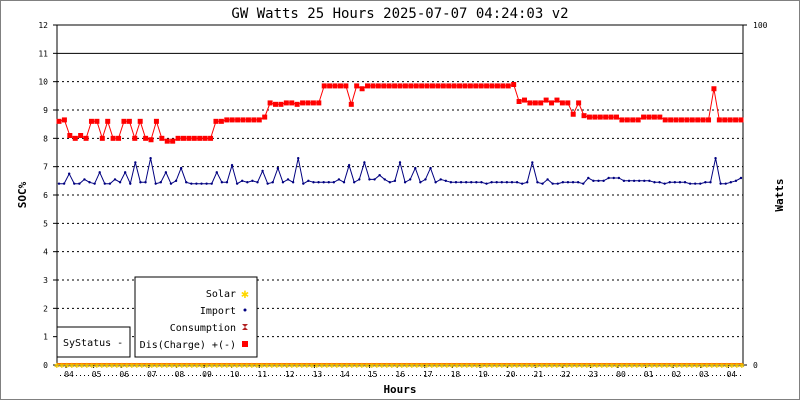 The width and height of the screenshot is (800, 405). Describe the element at coordinates (22, 194) in the screenshot. I see `y-axis-label-left: SOC%` at that location.